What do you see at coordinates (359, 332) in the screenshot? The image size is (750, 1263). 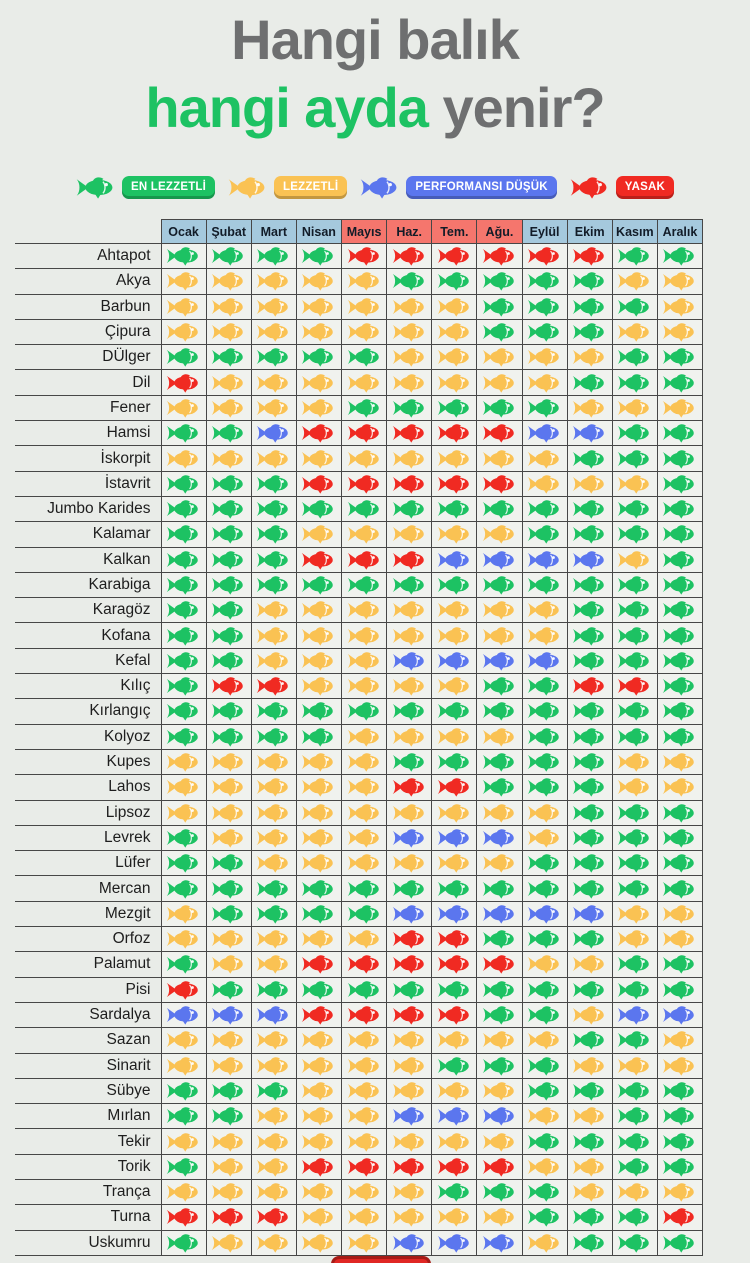 I see `table-row: Çipura` at bounding box center [359, 332].